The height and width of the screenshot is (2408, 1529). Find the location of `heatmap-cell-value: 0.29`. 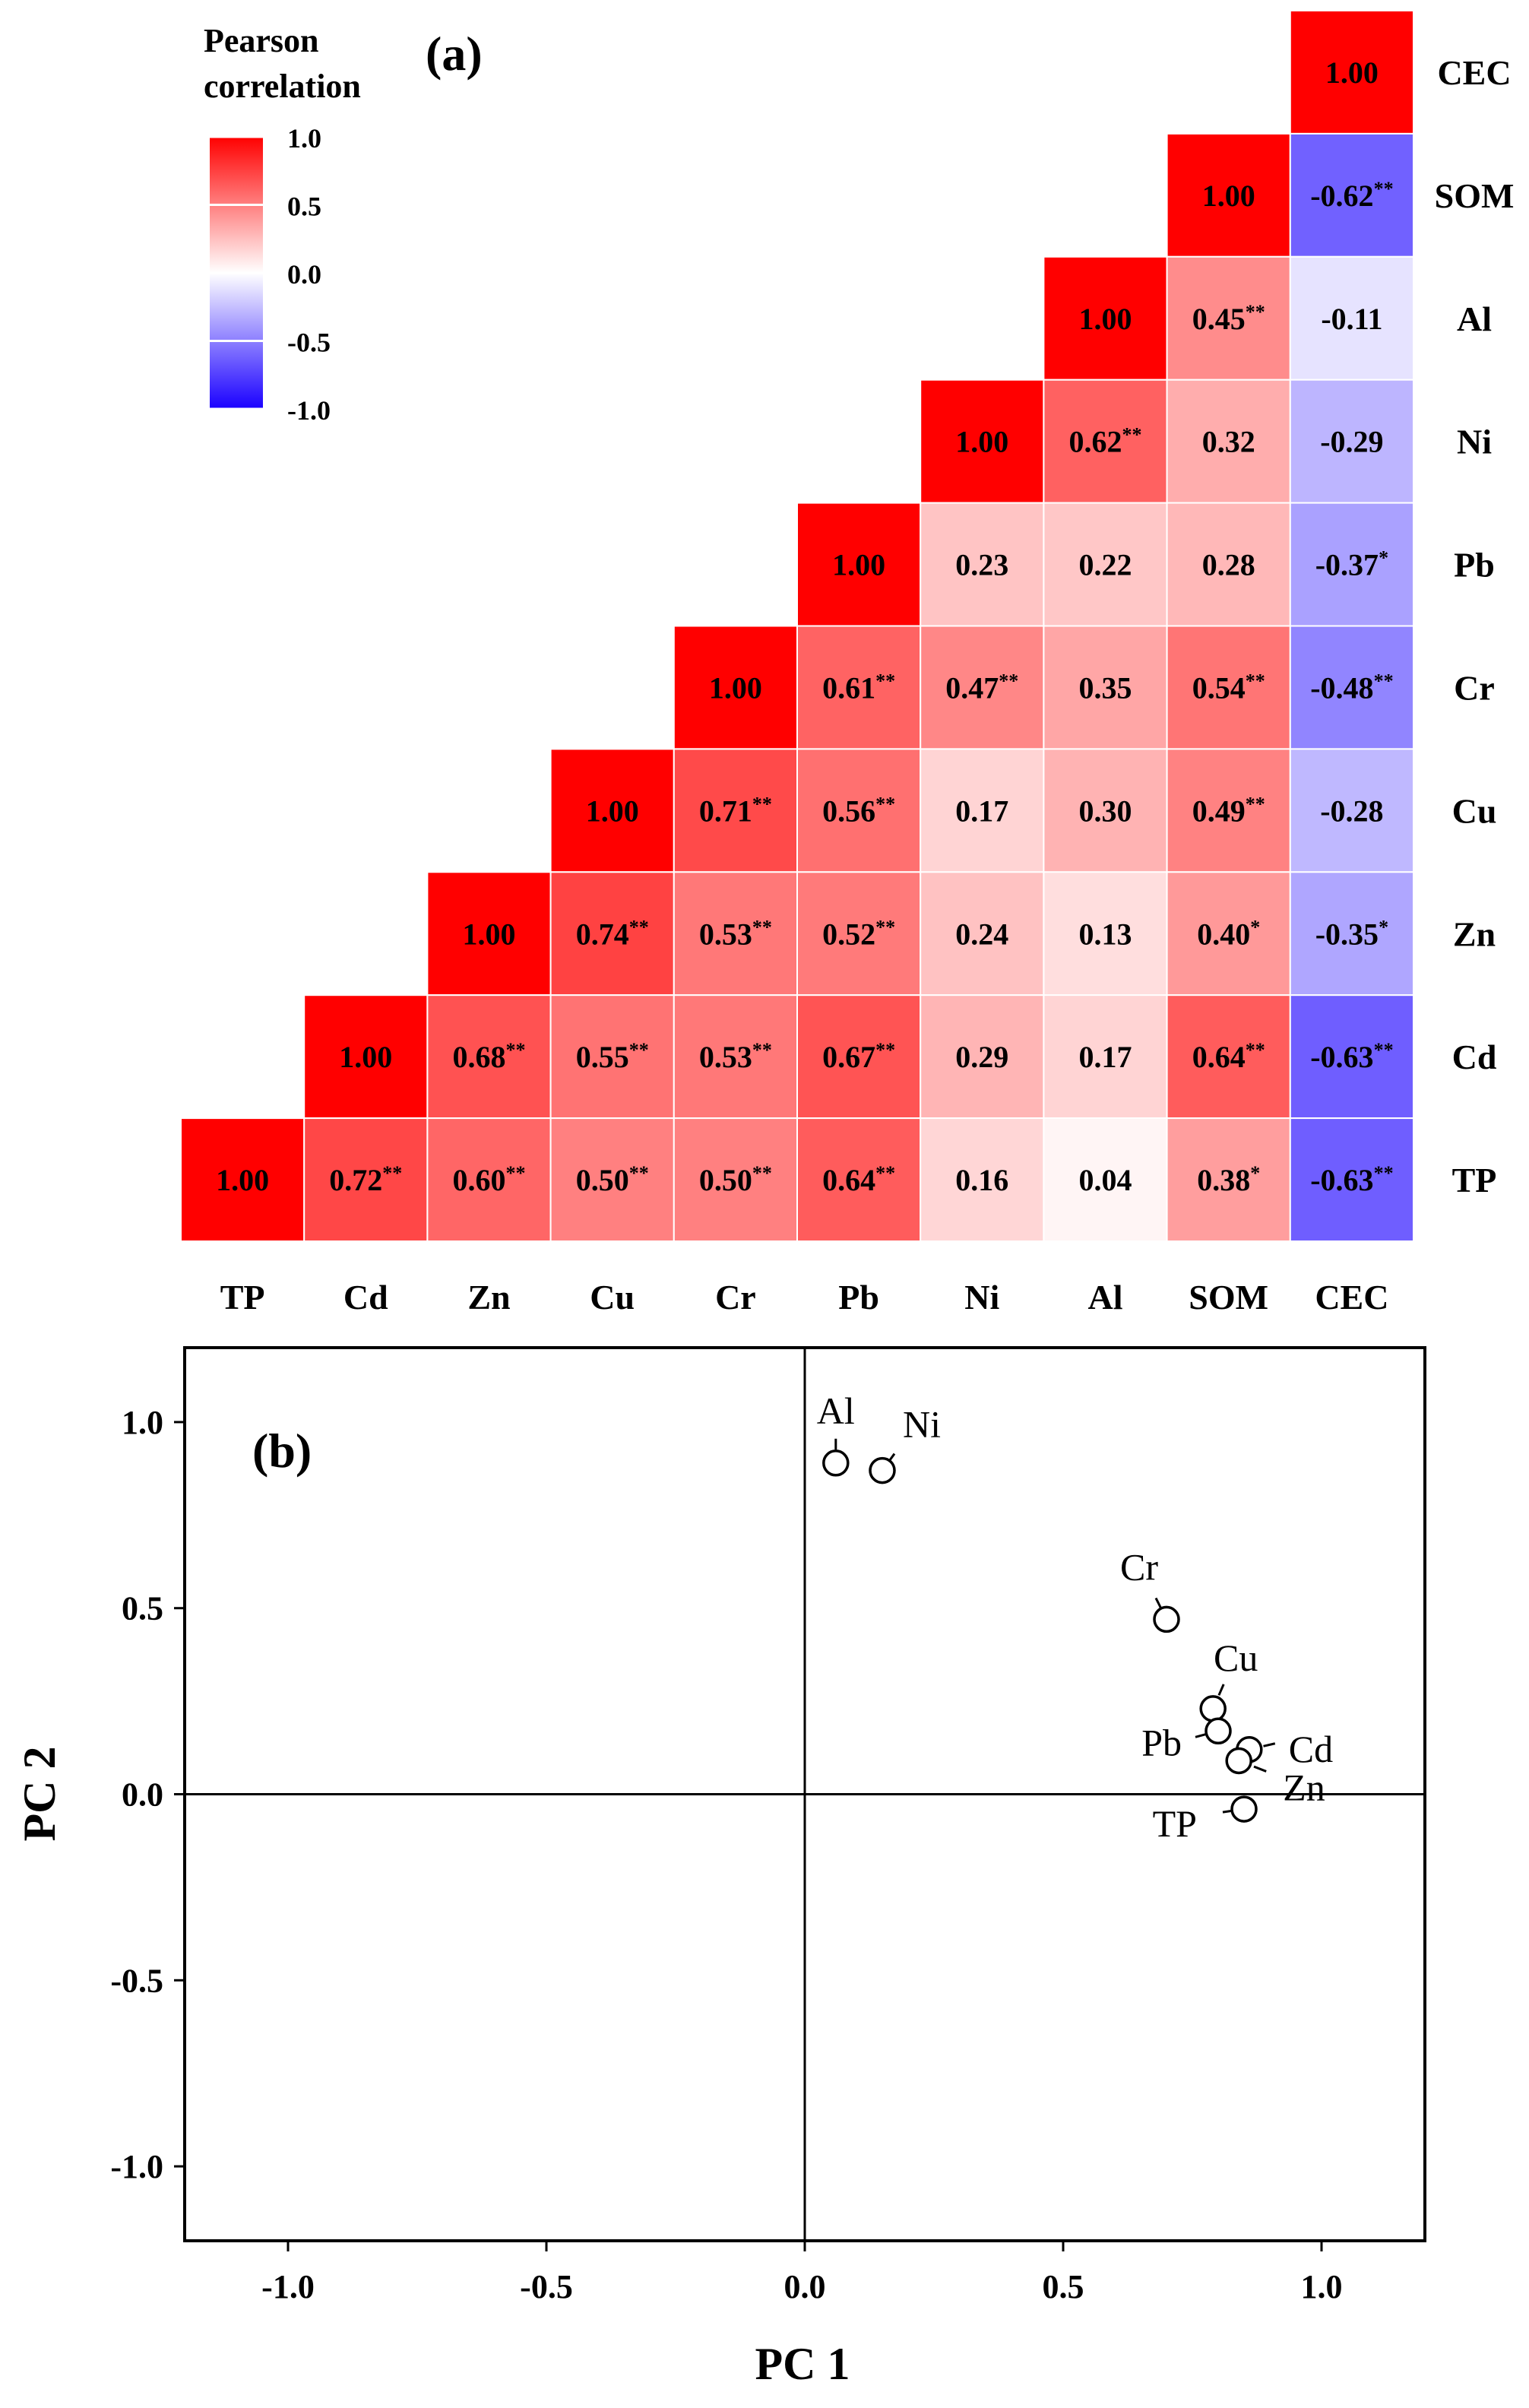

heatmap-cell-value: 0.29 is located at coordinates (981, 1057).